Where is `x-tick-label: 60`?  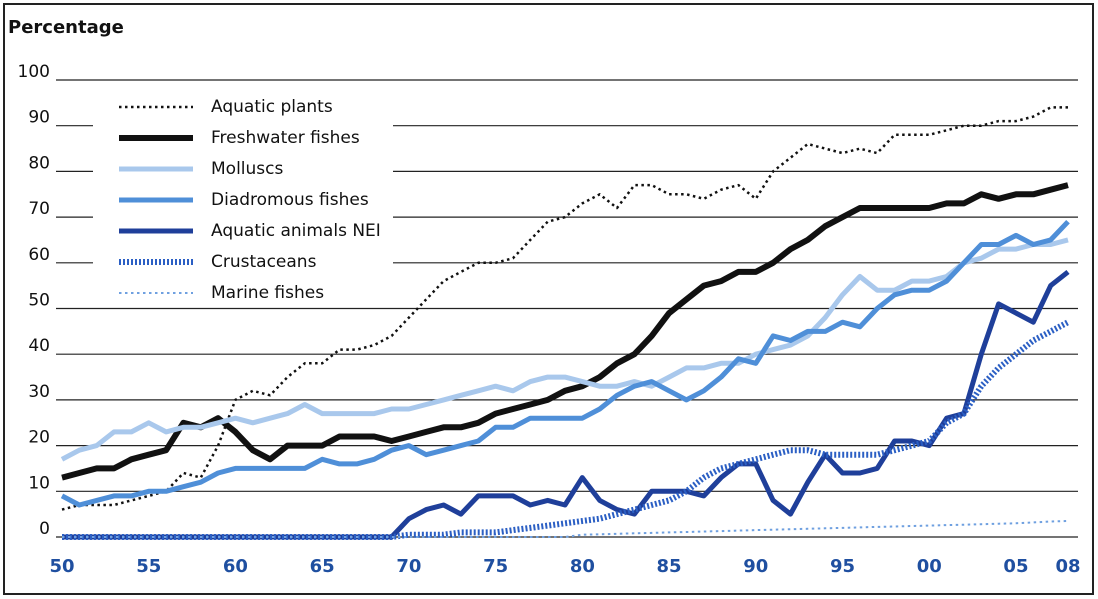
x-tick-label: 60 is located at coordinates (235, 566).